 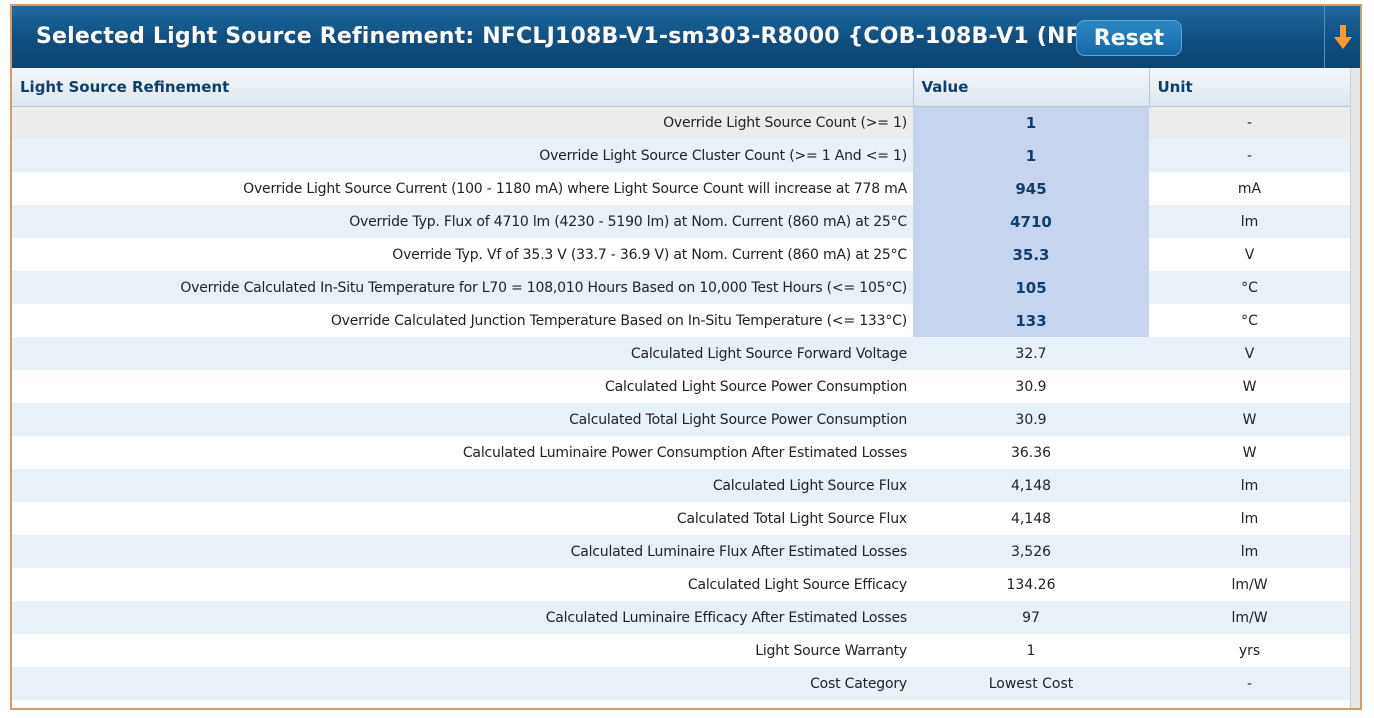 I want to click on value-input: 4710, so click(x=1031, y=221).